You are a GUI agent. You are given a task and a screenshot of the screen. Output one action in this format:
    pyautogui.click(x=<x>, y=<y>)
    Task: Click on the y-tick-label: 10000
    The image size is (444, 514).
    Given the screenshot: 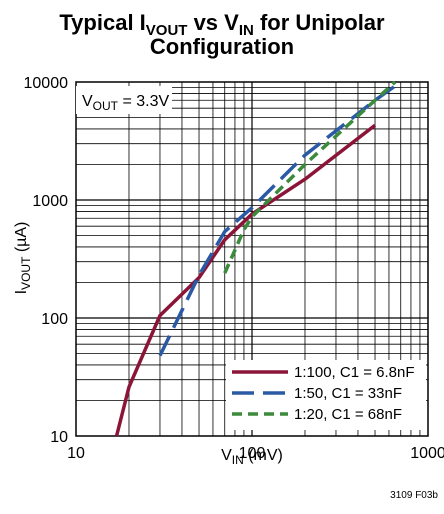 What is the action you would take?
    pyautogui.click(x=46, y=83)
    